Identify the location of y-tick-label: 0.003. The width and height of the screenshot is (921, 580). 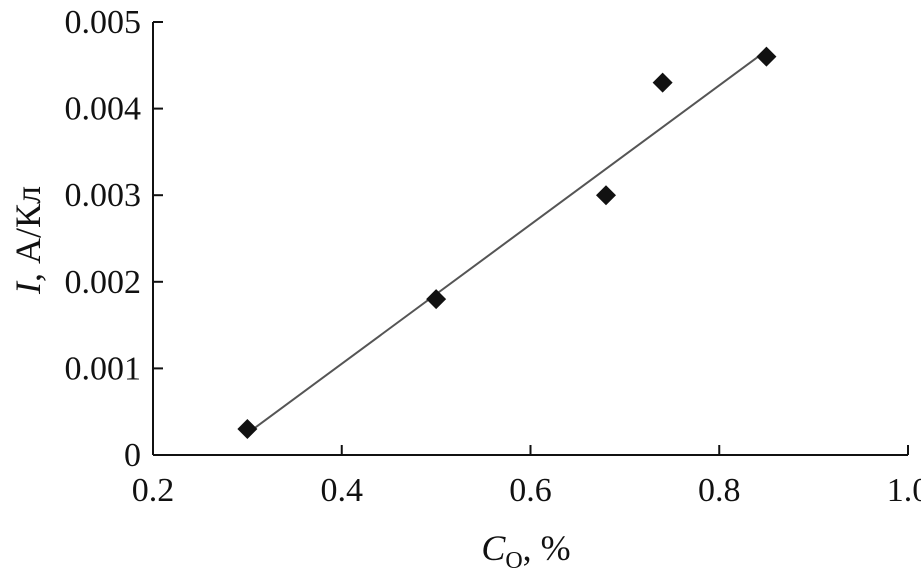
(103, 195).